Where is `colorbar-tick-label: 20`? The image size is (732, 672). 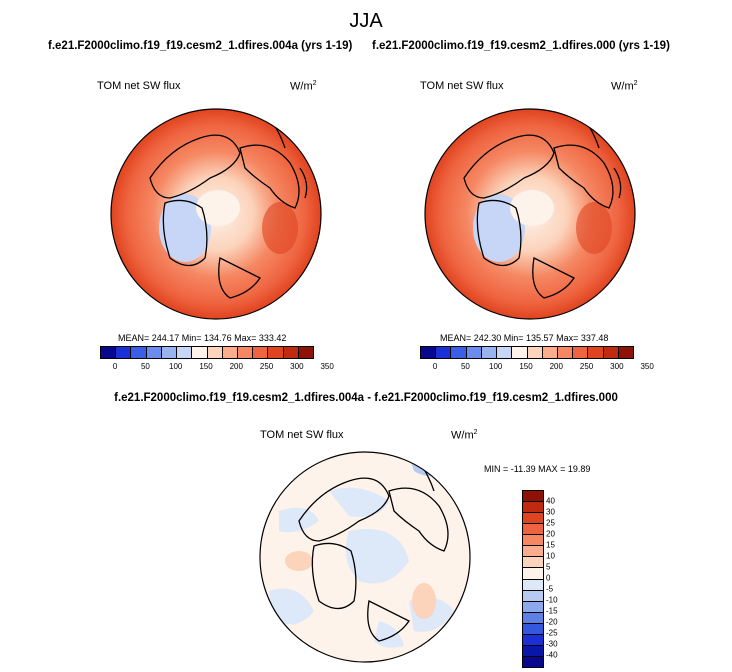 colorbar-tick-label: 20 is located at coordinates (550, 534).